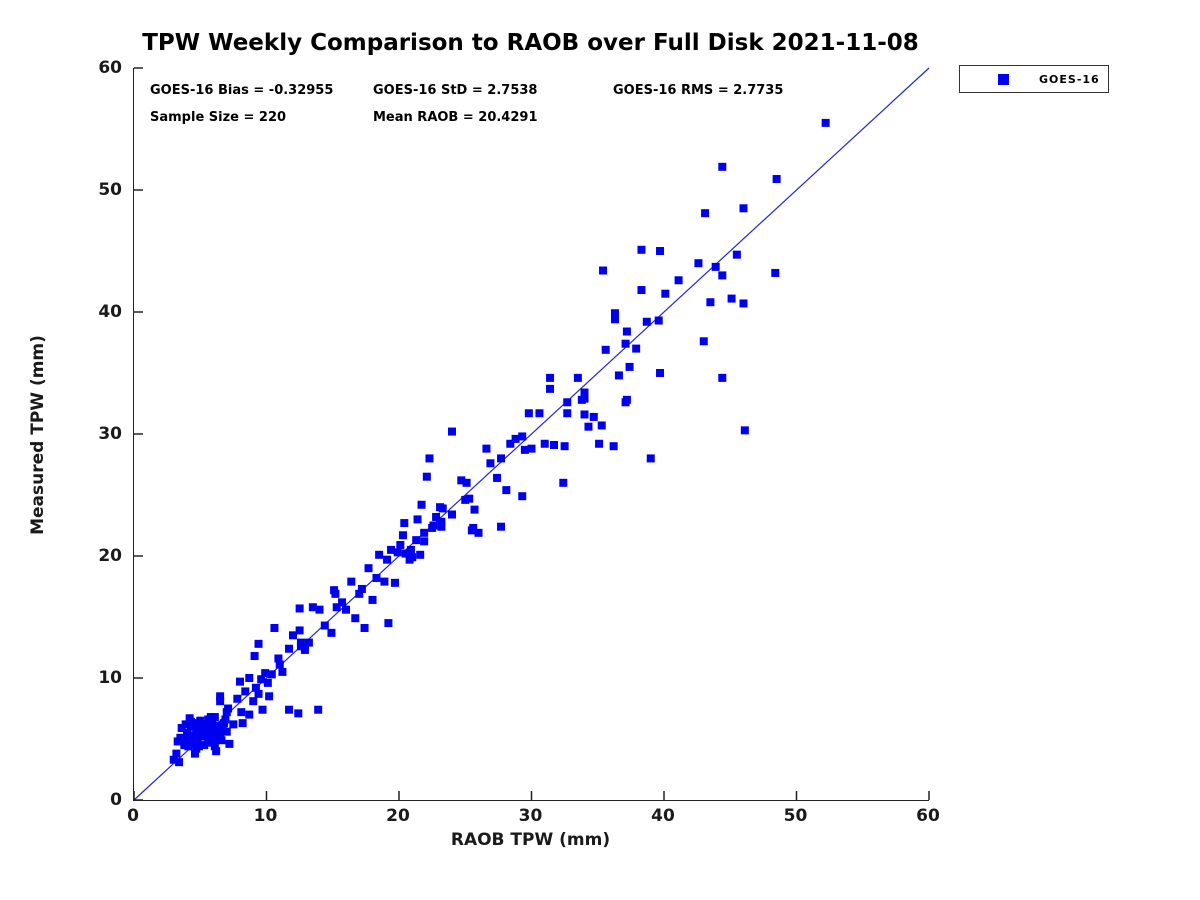  I want to click on stat-sample-size: Sample Size = 220, so click(218, 117).